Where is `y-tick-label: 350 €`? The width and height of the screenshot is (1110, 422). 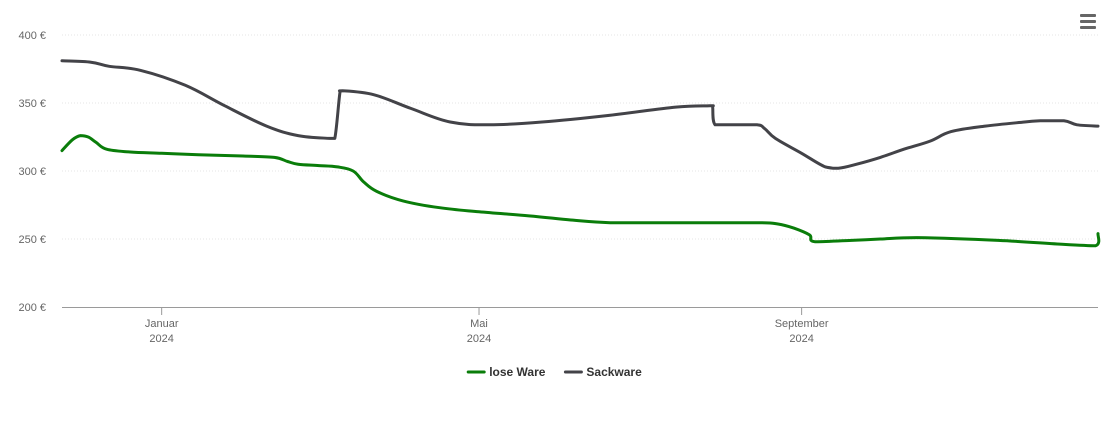 y-tick-label: 350 € is located at coordinates (32, 104).